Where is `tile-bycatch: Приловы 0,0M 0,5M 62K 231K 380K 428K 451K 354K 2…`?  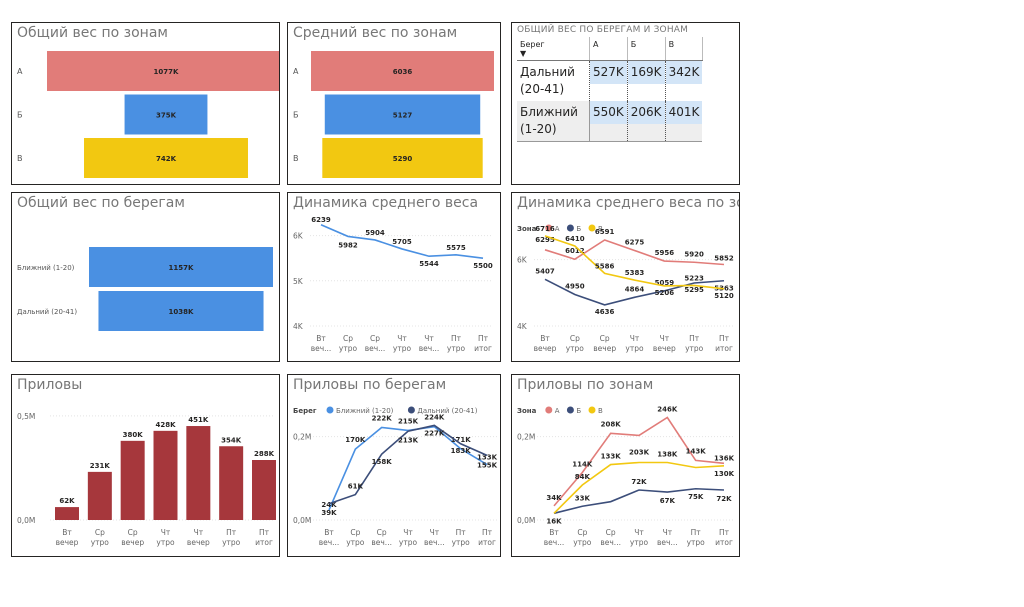
tile-bycatch: Приловы 0,0M 0,5M 62K 231K 380K 428K 451K 354K 2… is located at coordinates (145, 465).